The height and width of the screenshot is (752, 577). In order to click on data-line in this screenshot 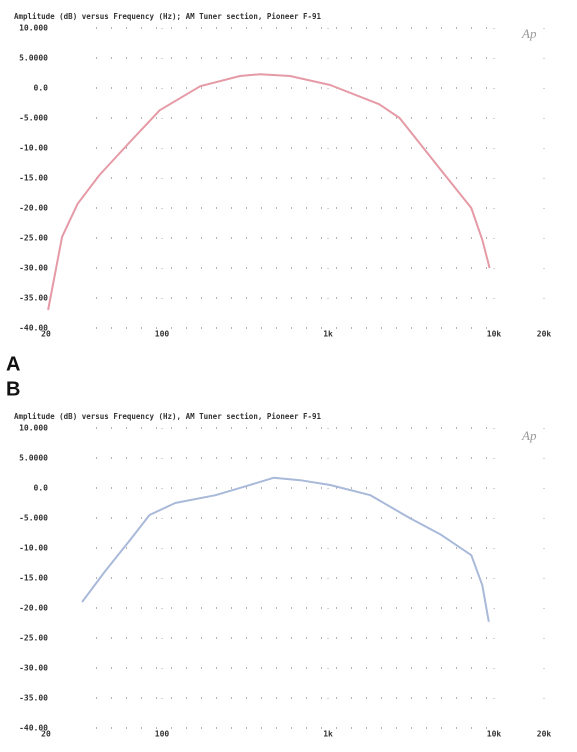, I will do `click(285, 549)`.